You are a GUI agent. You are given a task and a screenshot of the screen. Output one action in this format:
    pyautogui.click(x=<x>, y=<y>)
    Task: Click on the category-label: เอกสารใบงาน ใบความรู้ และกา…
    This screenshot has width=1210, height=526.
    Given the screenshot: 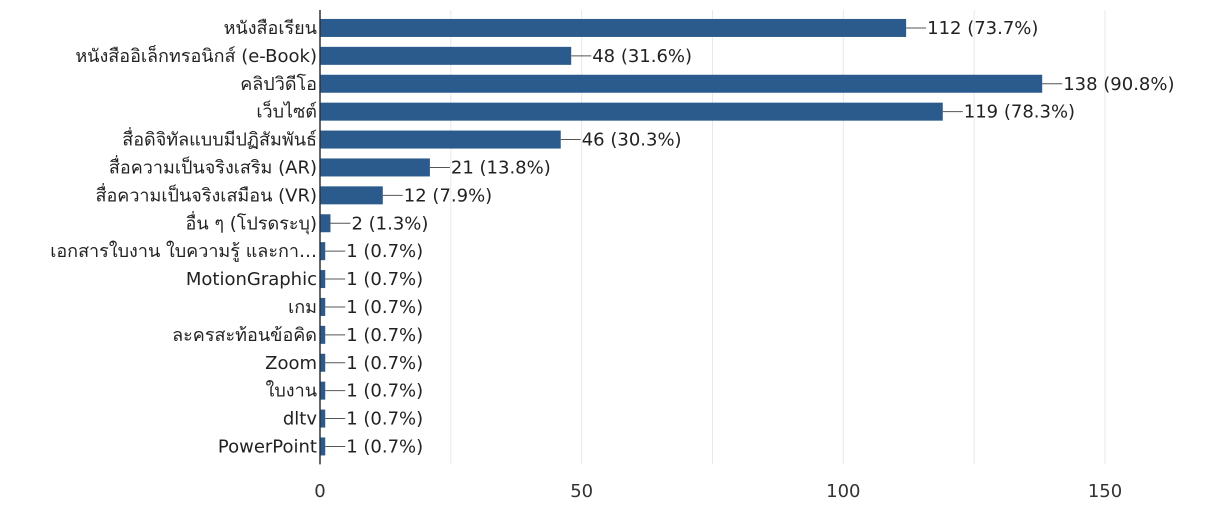 What is the action you would take?
    pyautogui.click(x=183, y=251)
    